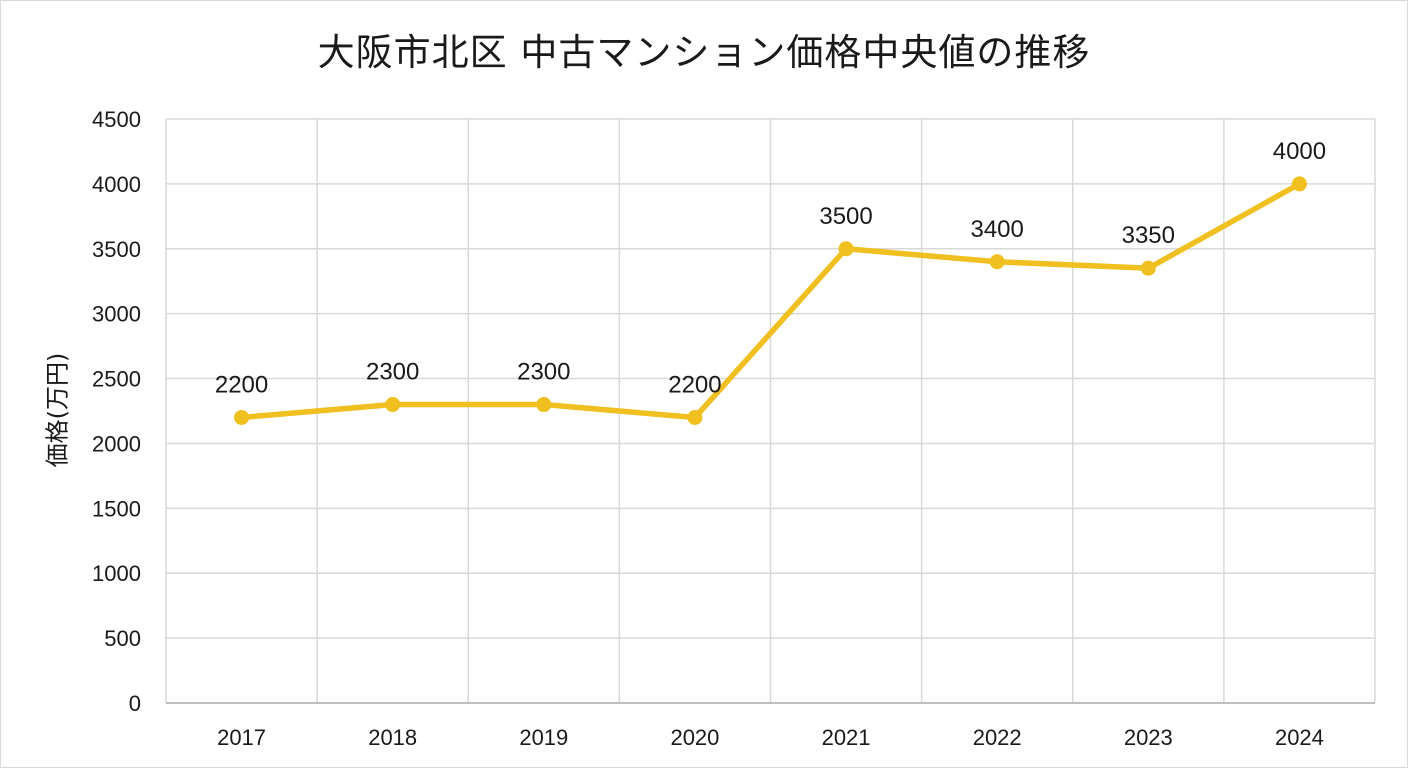  Describe the element at coordinates (135, 703) in the screenshot. I see `y-tick-label: 0` at that location.